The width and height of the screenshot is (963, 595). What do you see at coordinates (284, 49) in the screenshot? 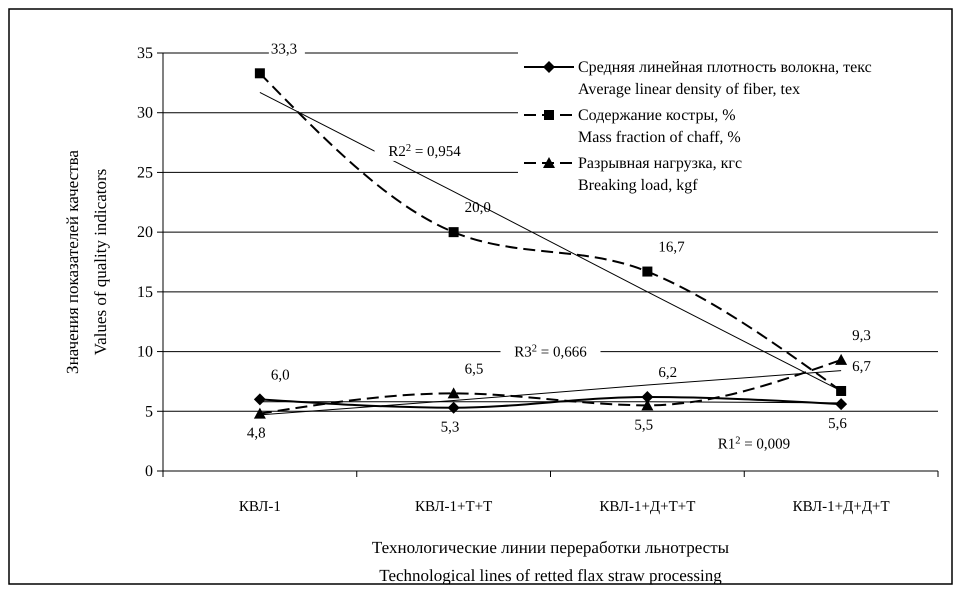
I see `data-label: 33,3` at bounding box center [284, 49].